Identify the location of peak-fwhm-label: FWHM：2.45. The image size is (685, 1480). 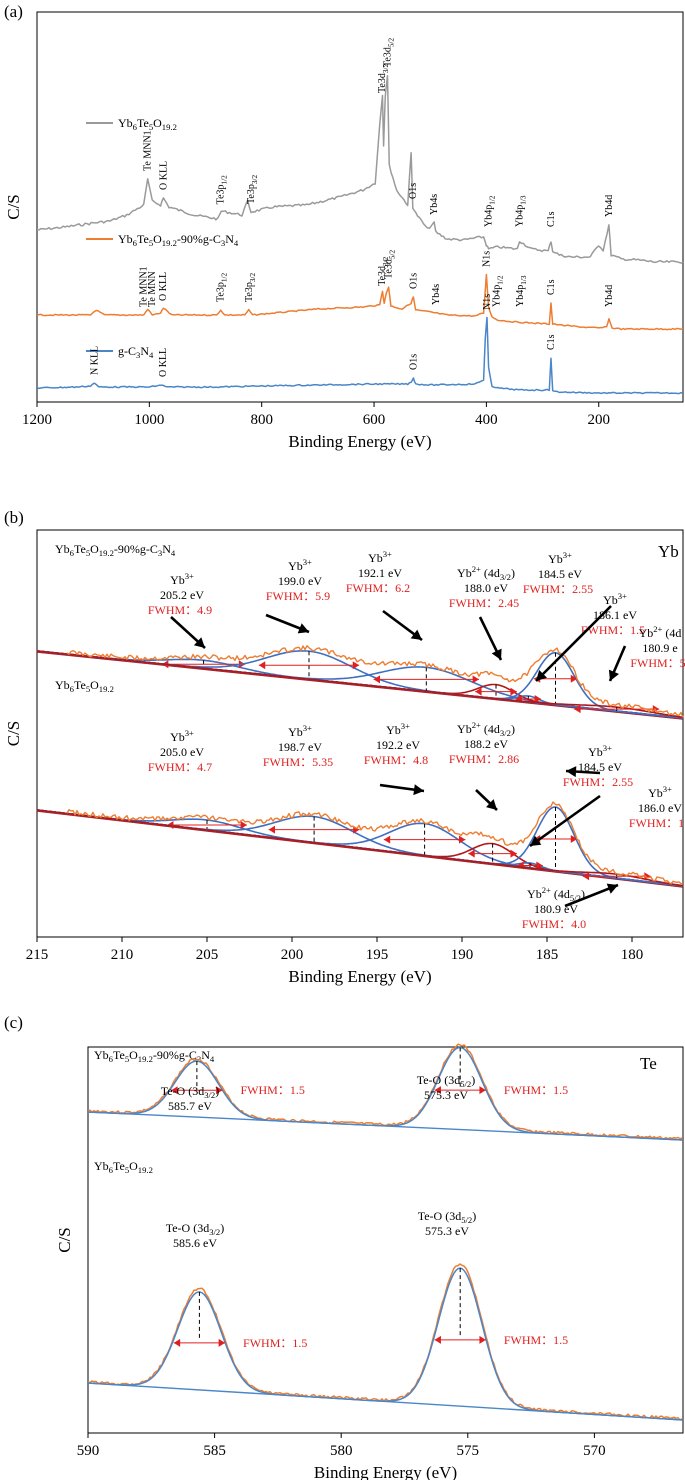
(484, 603).